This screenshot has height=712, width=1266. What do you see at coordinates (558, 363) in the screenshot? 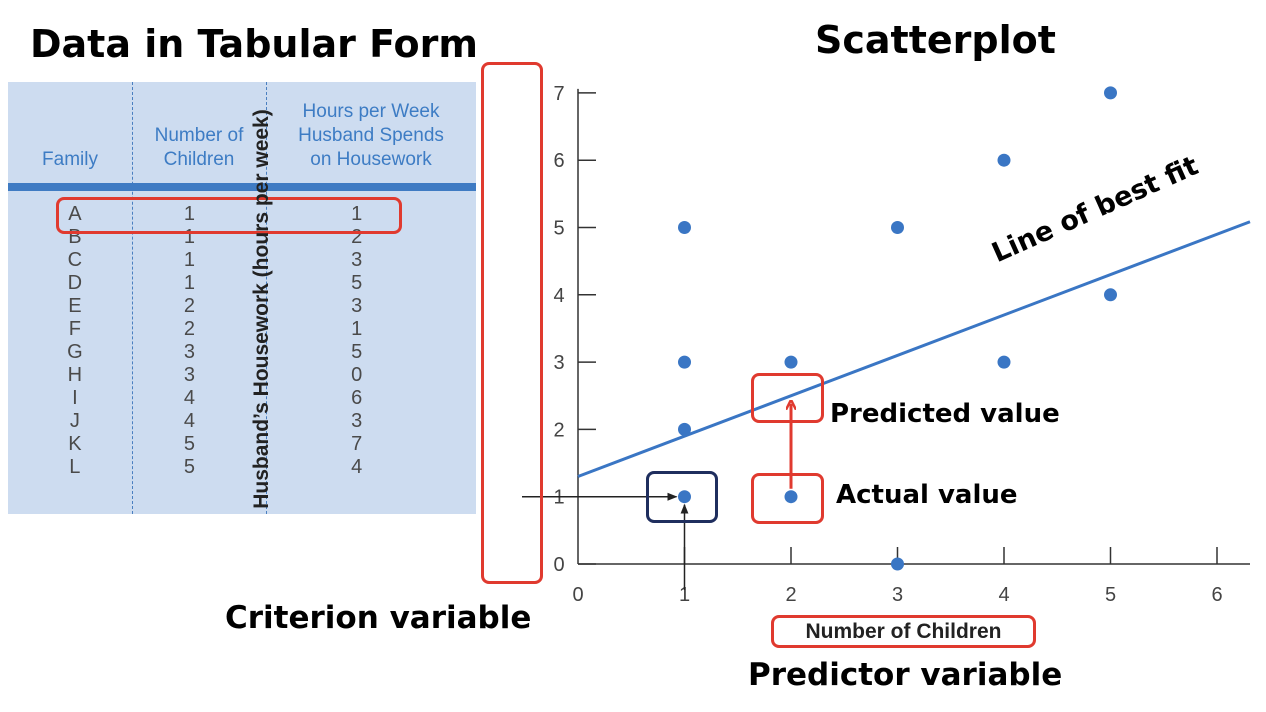
I see `y-tick-label: 3` at bounding box center [558, 363].